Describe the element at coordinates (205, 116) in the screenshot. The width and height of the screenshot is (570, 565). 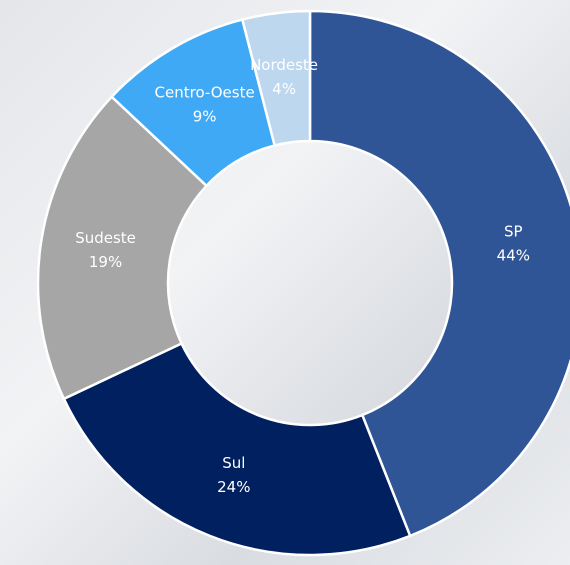
I see `value-label: 9%` at that location.